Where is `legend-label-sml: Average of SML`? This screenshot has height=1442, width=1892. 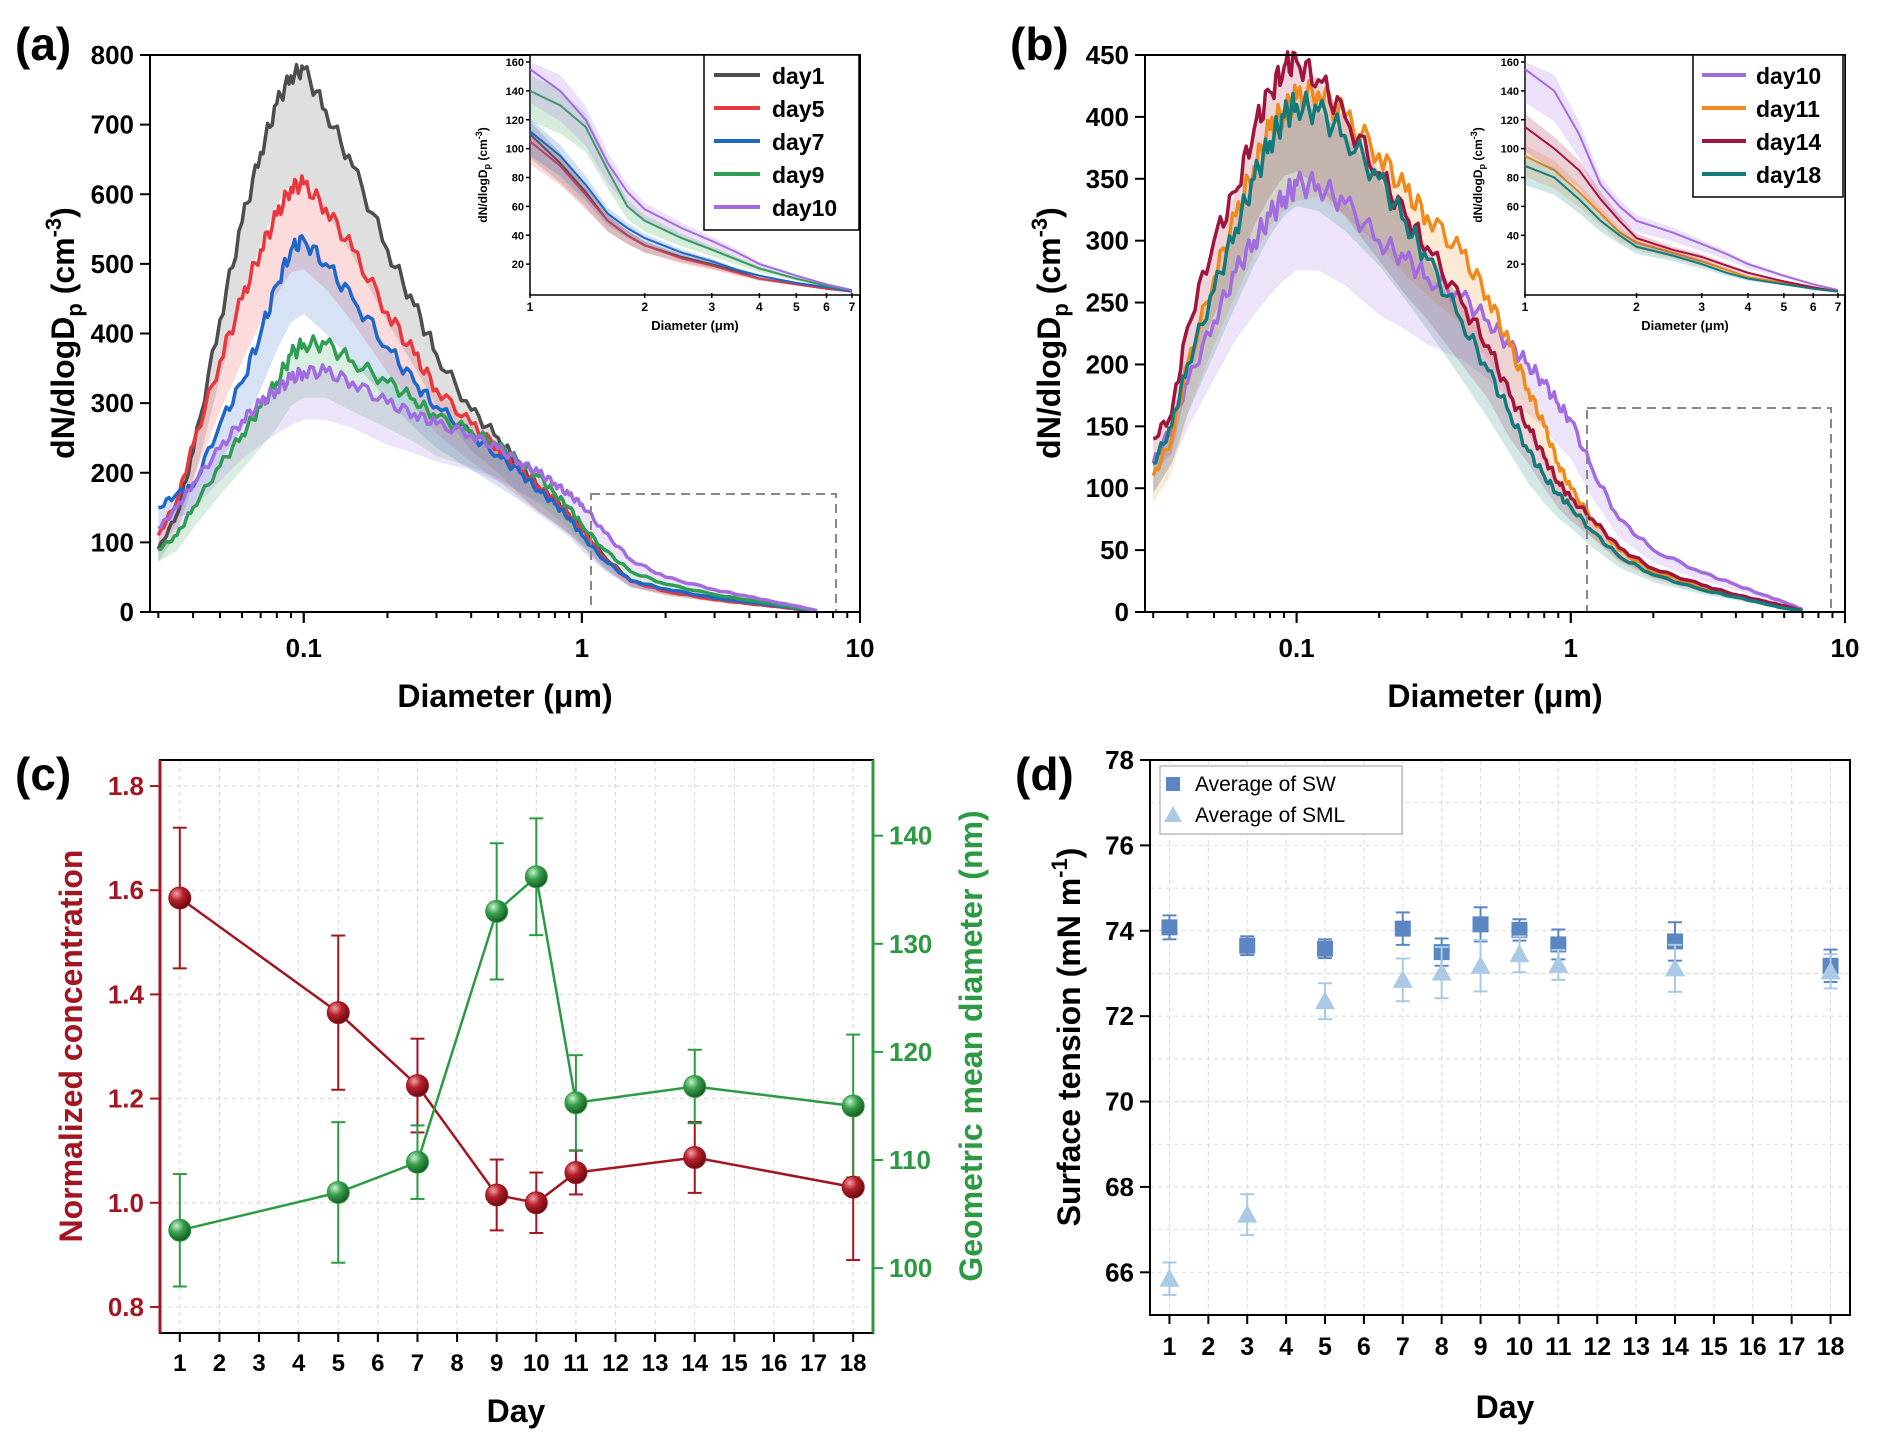
legend-label-sml: Average of SML is located at coordinates (1270, 815).